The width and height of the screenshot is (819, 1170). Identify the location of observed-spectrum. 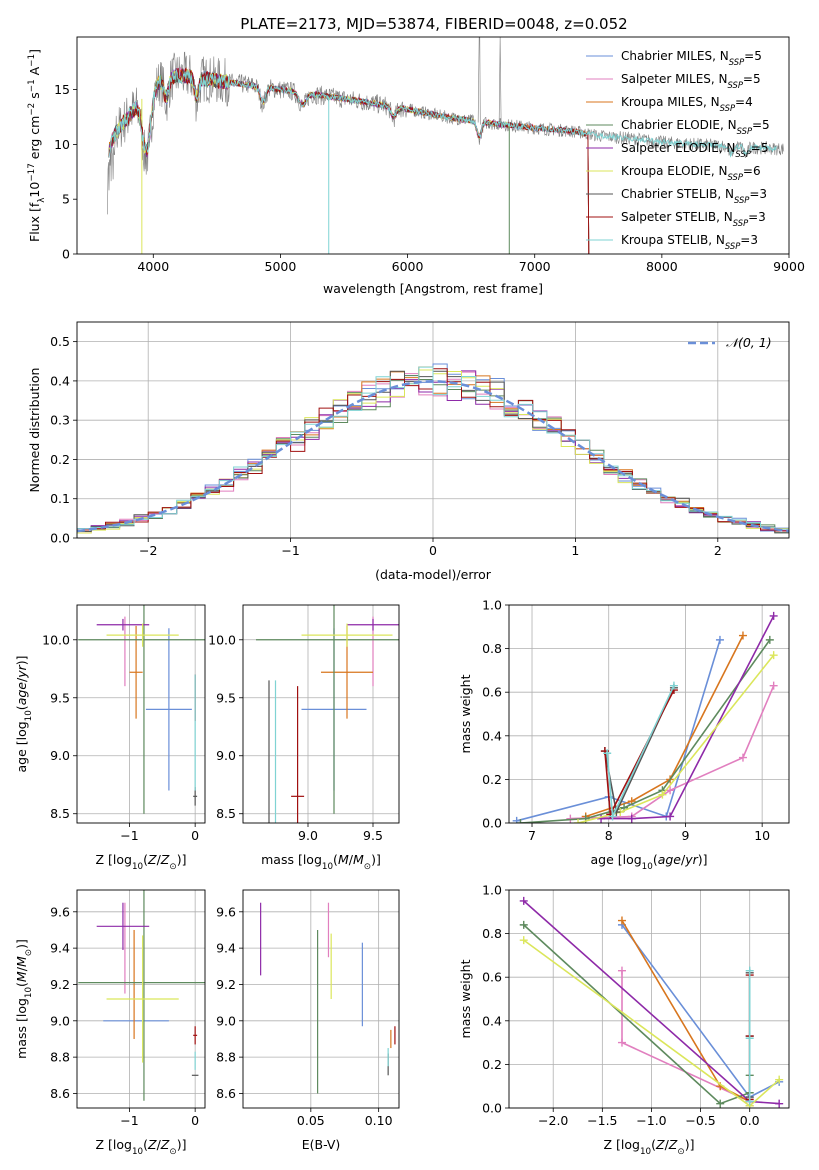
(446, 133).